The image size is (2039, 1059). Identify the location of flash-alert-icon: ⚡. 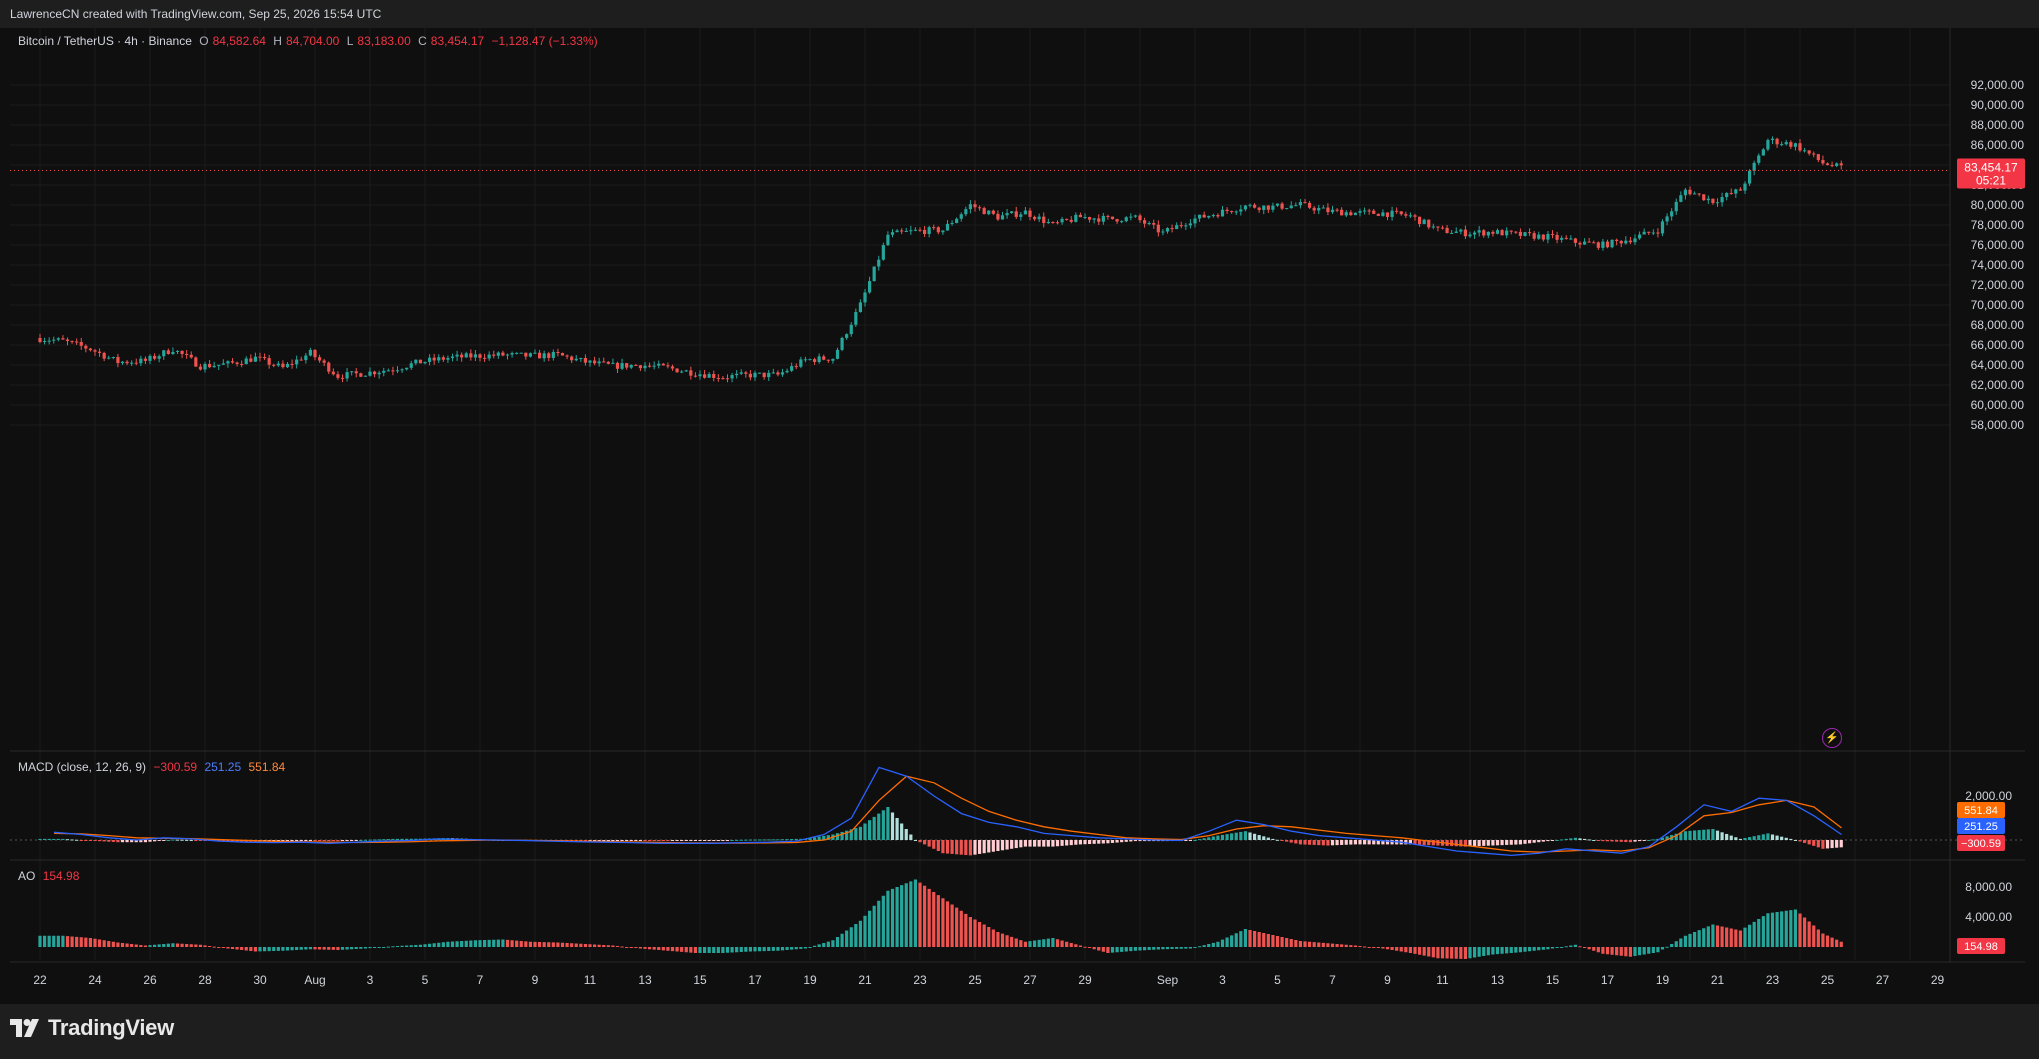
(1832, 738).